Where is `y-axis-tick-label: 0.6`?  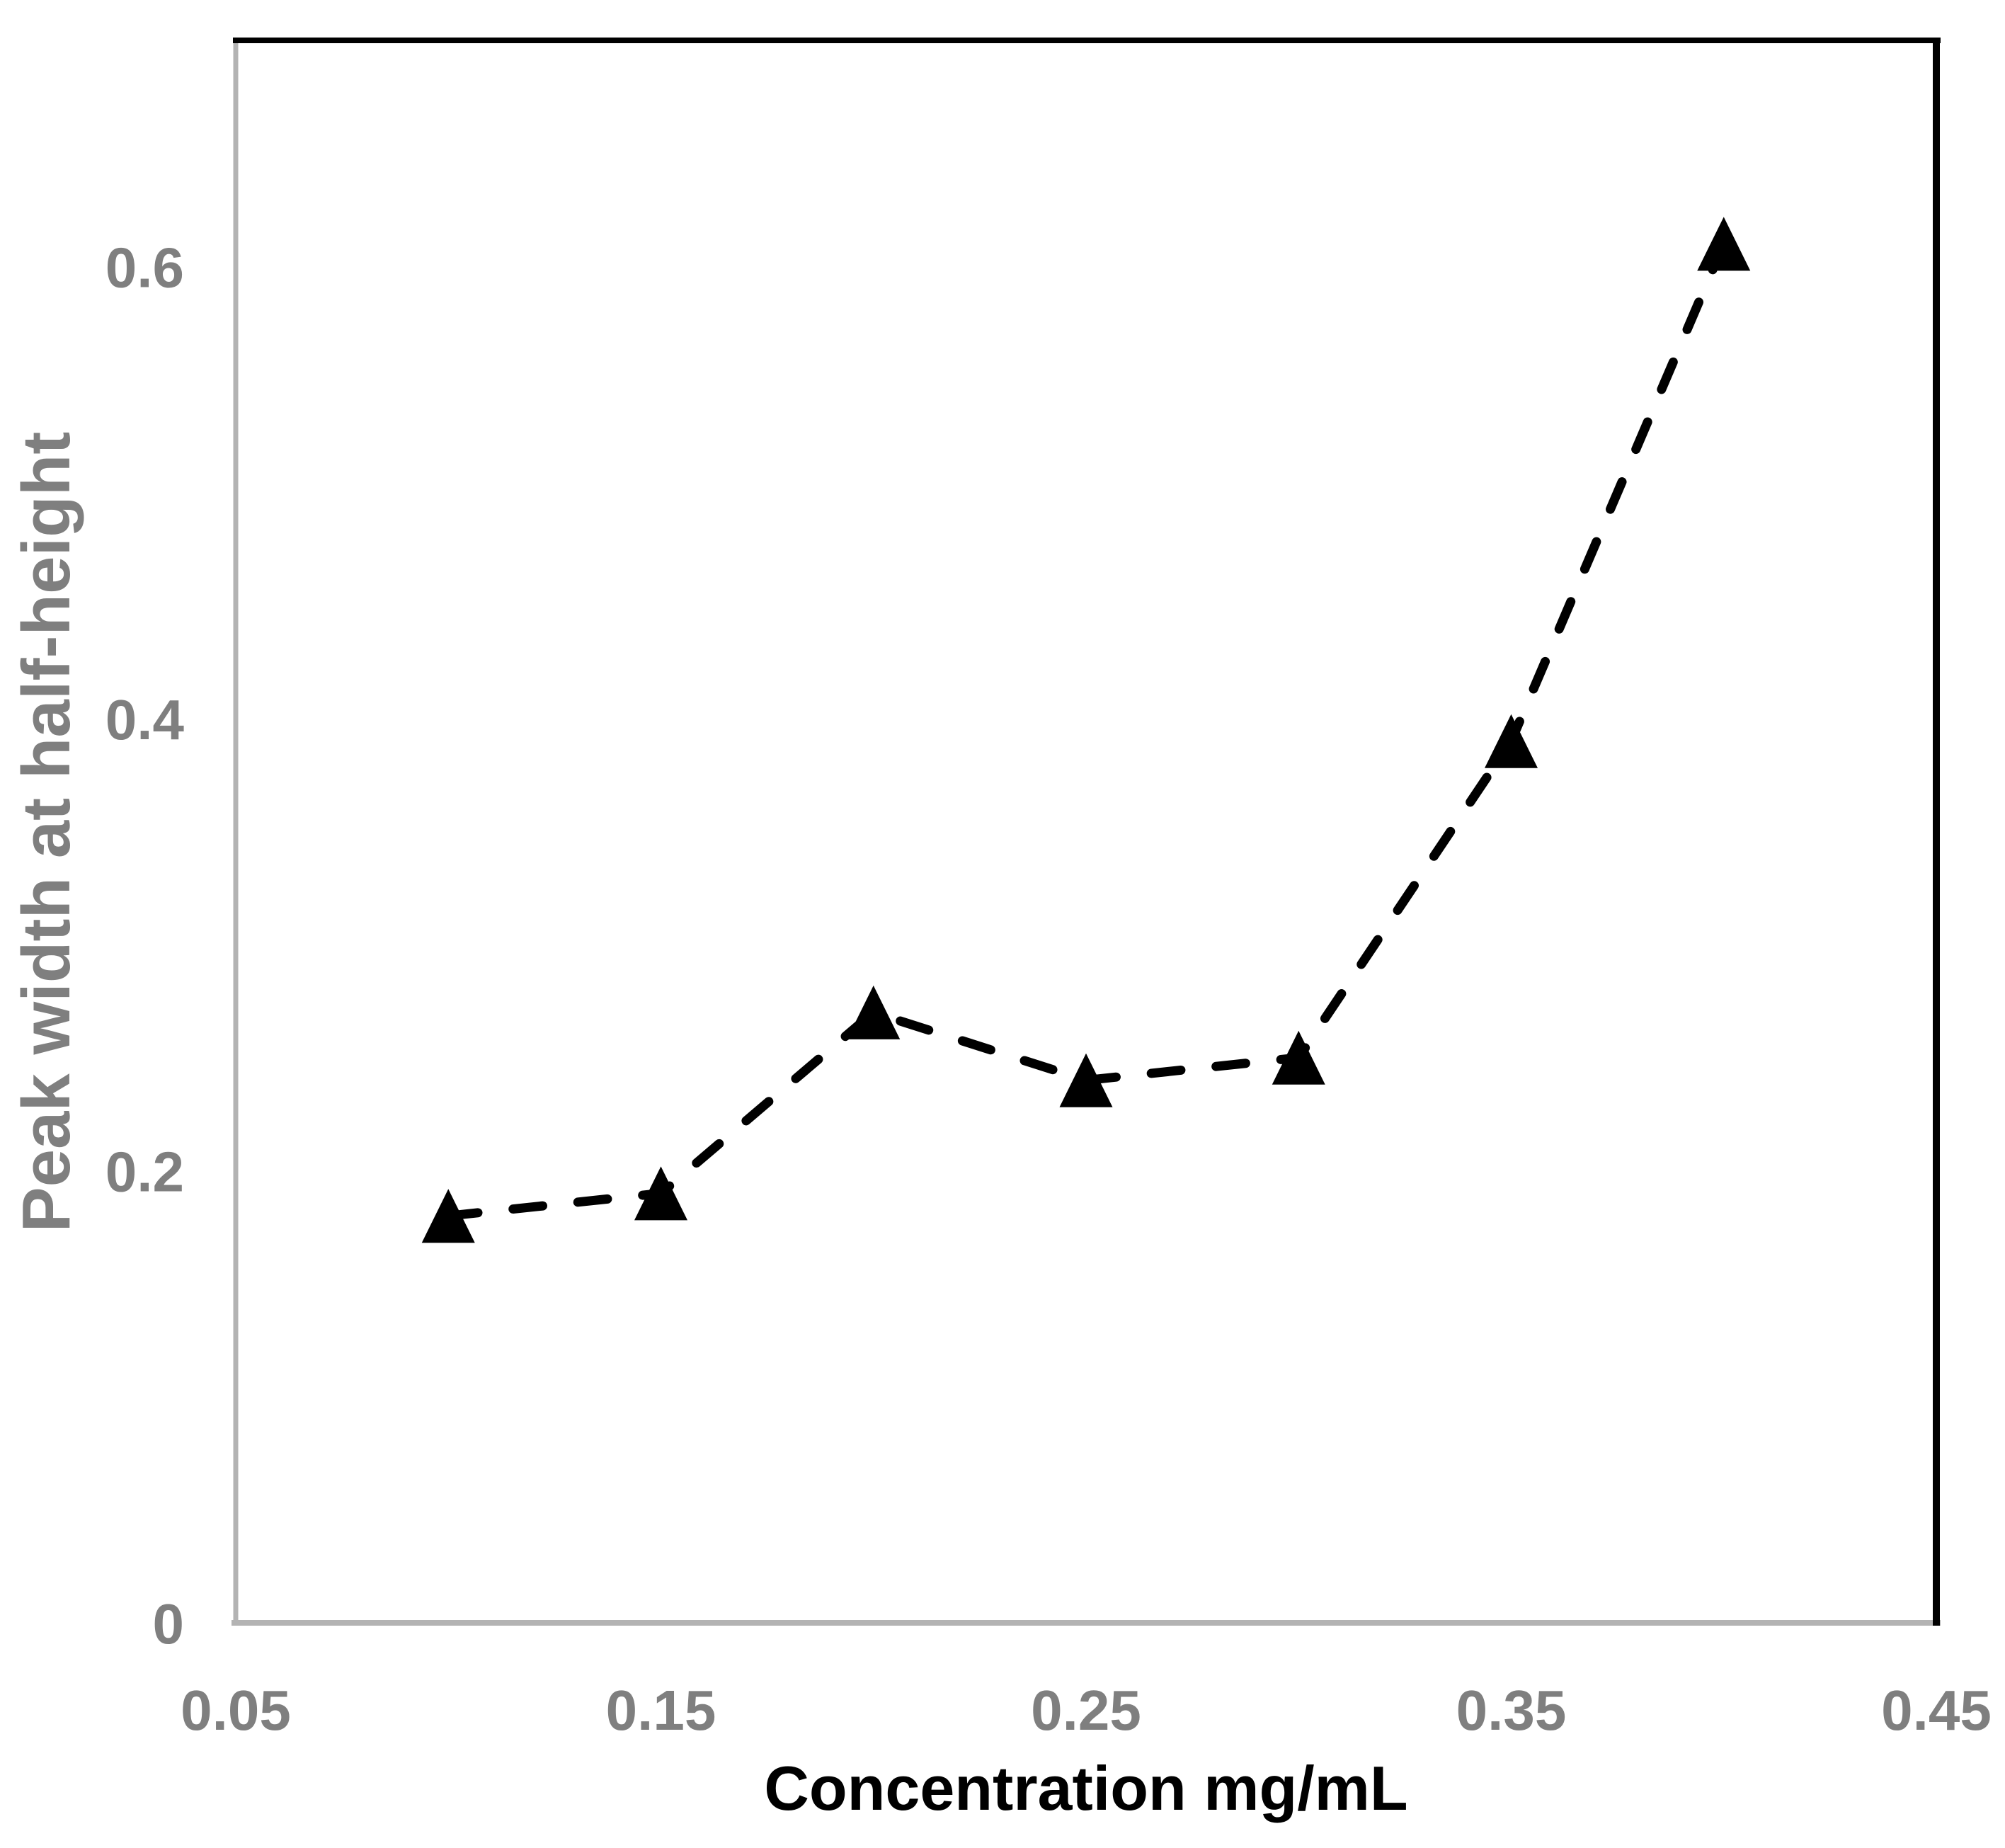
y-axis-tick-label: 0.6 is located at coordinates (144, 268).